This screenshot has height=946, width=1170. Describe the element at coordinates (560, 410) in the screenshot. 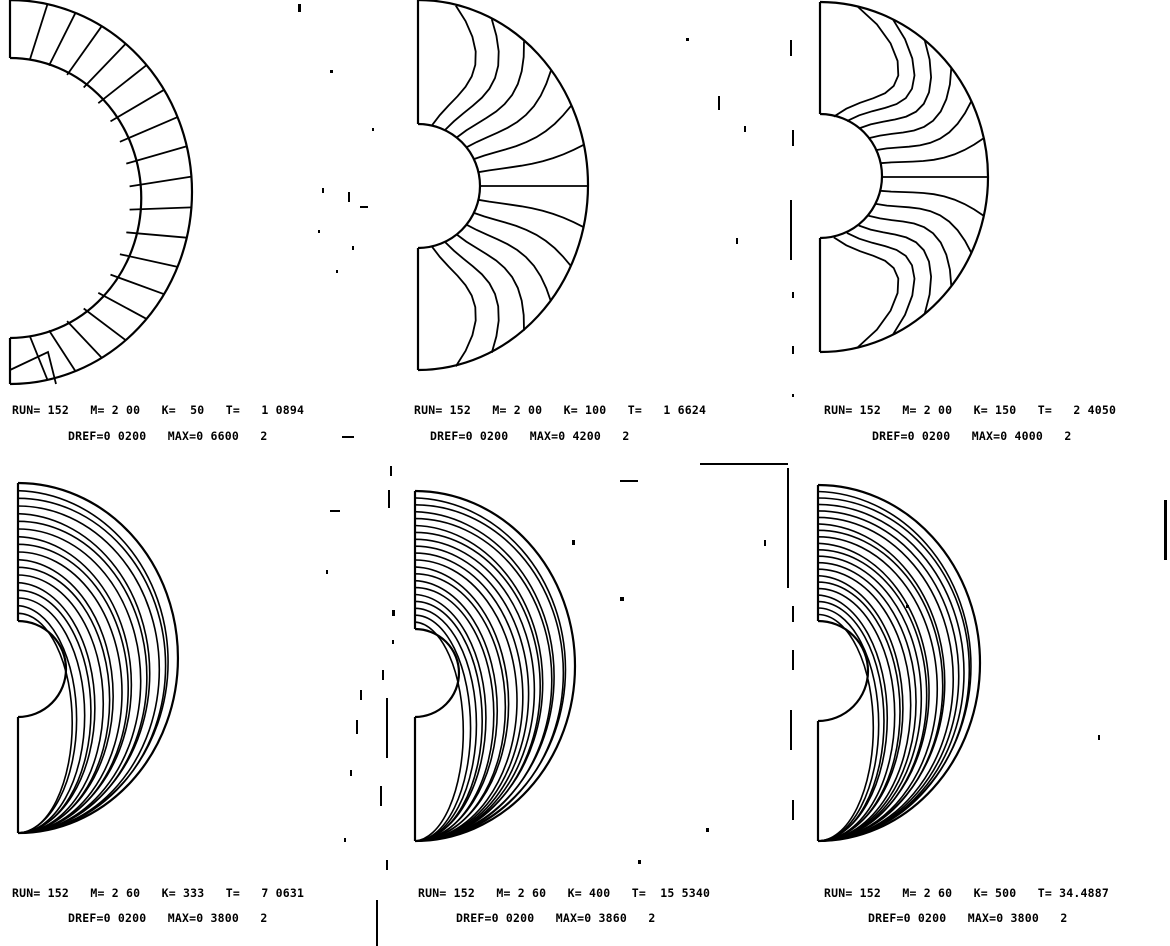

I see `caption-line-1: RUN= 152 M= 2 00 K= 100 T= 1 6624` at that location.